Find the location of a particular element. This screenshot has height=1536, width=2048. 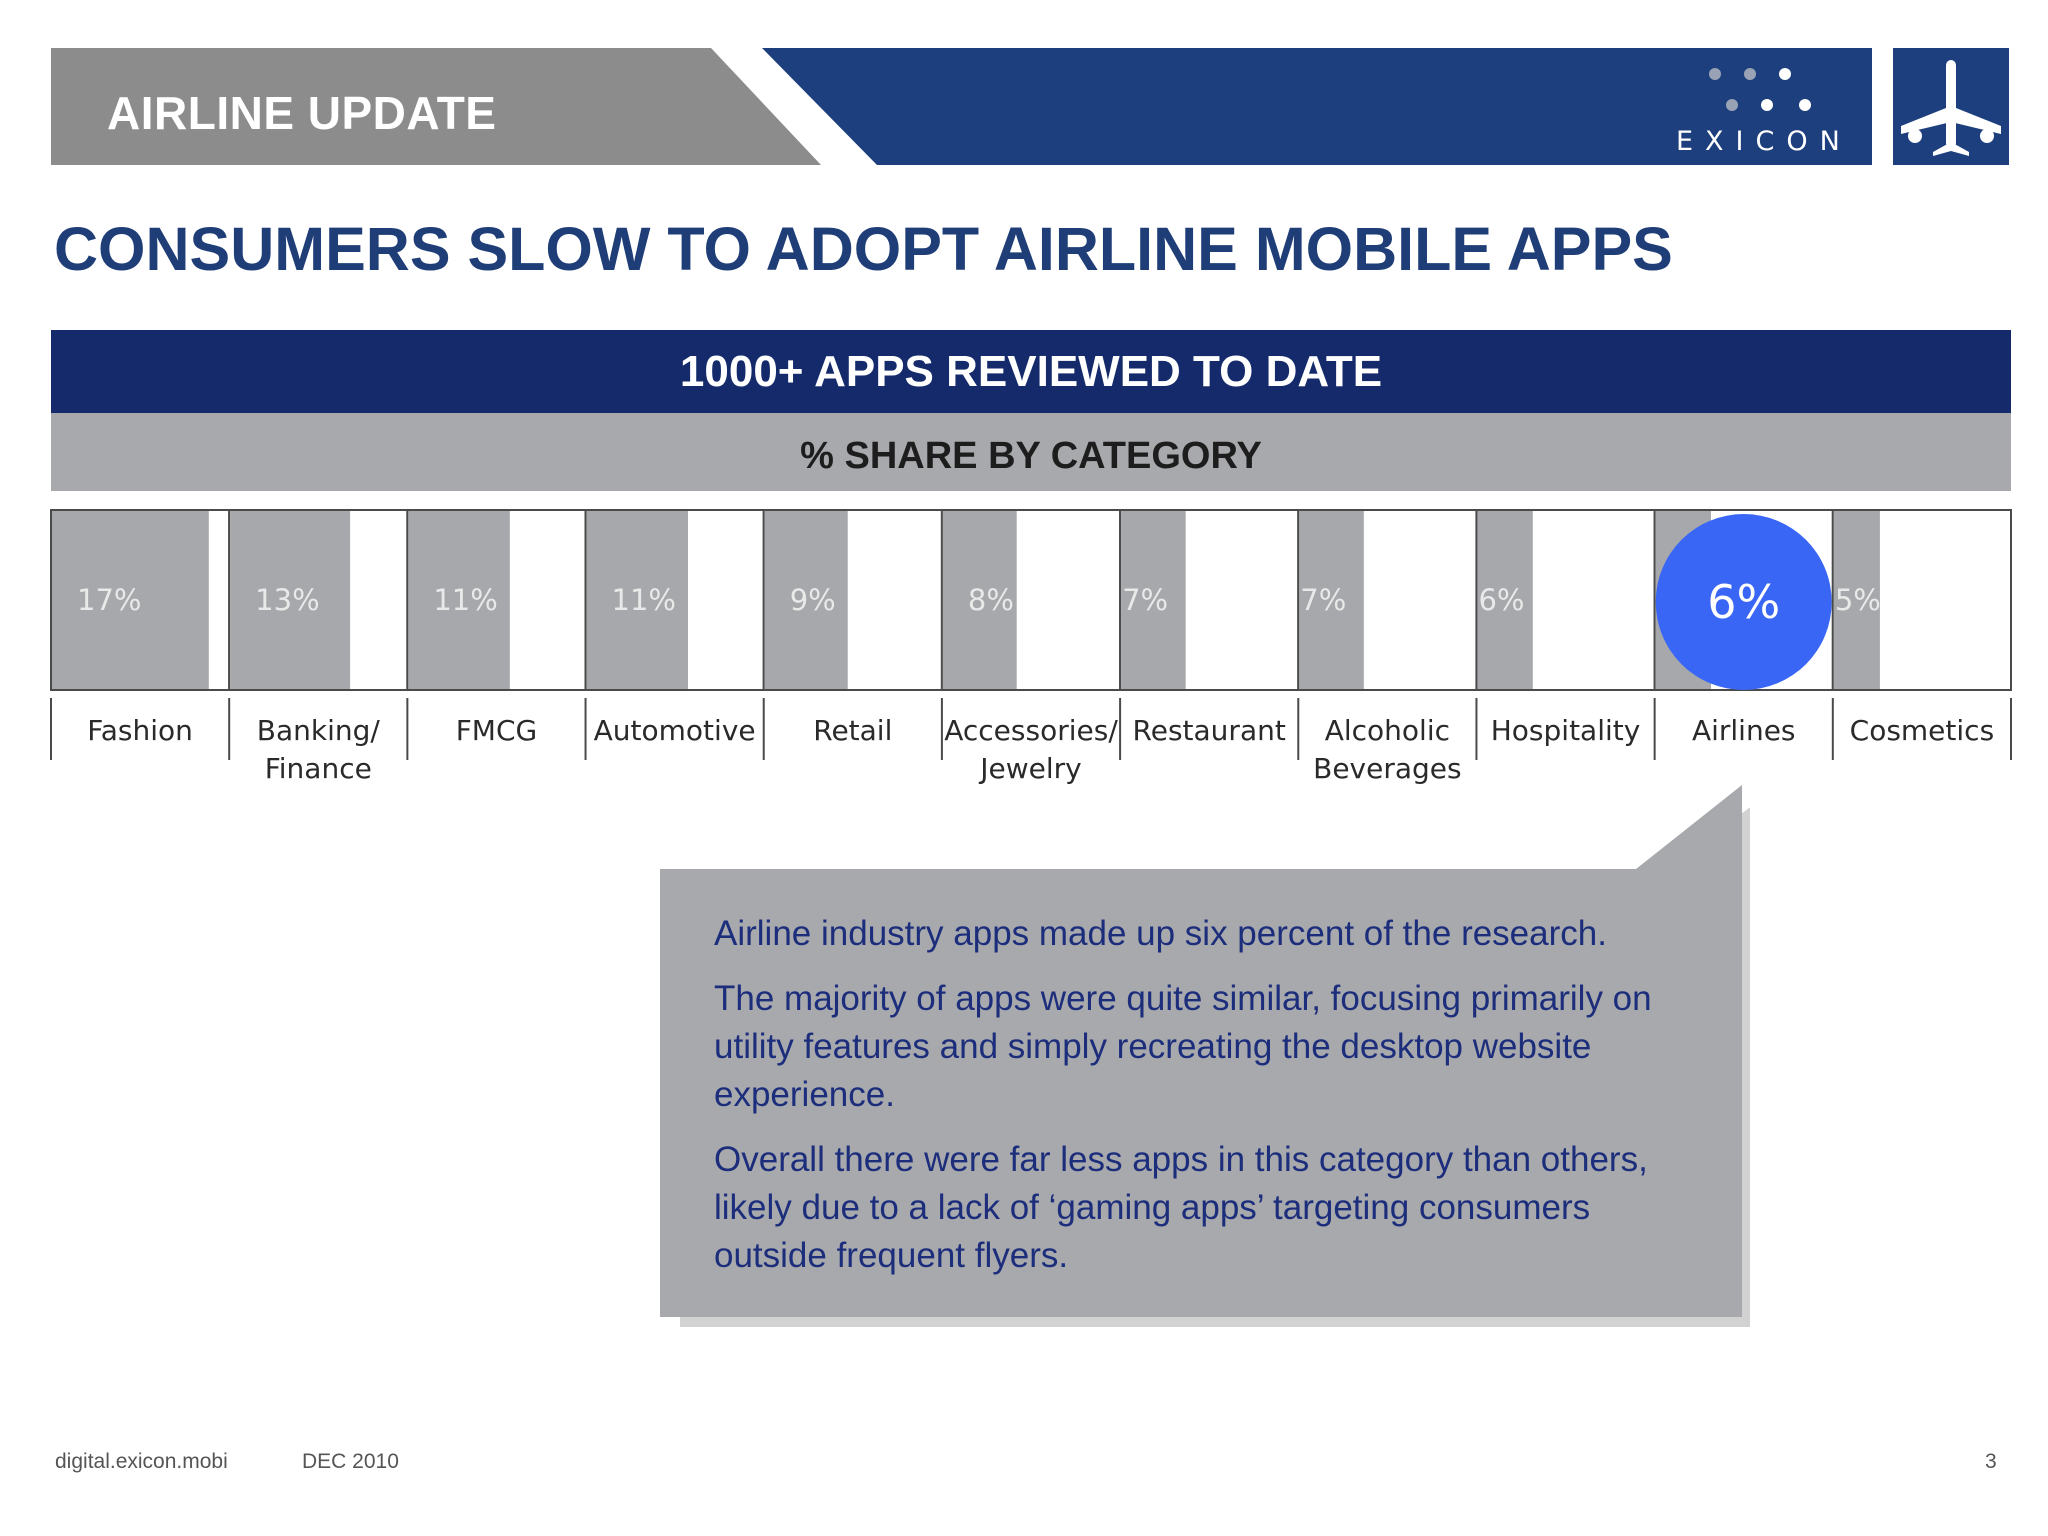

category-label-0: Fashion is located at coordinates (140, 730).